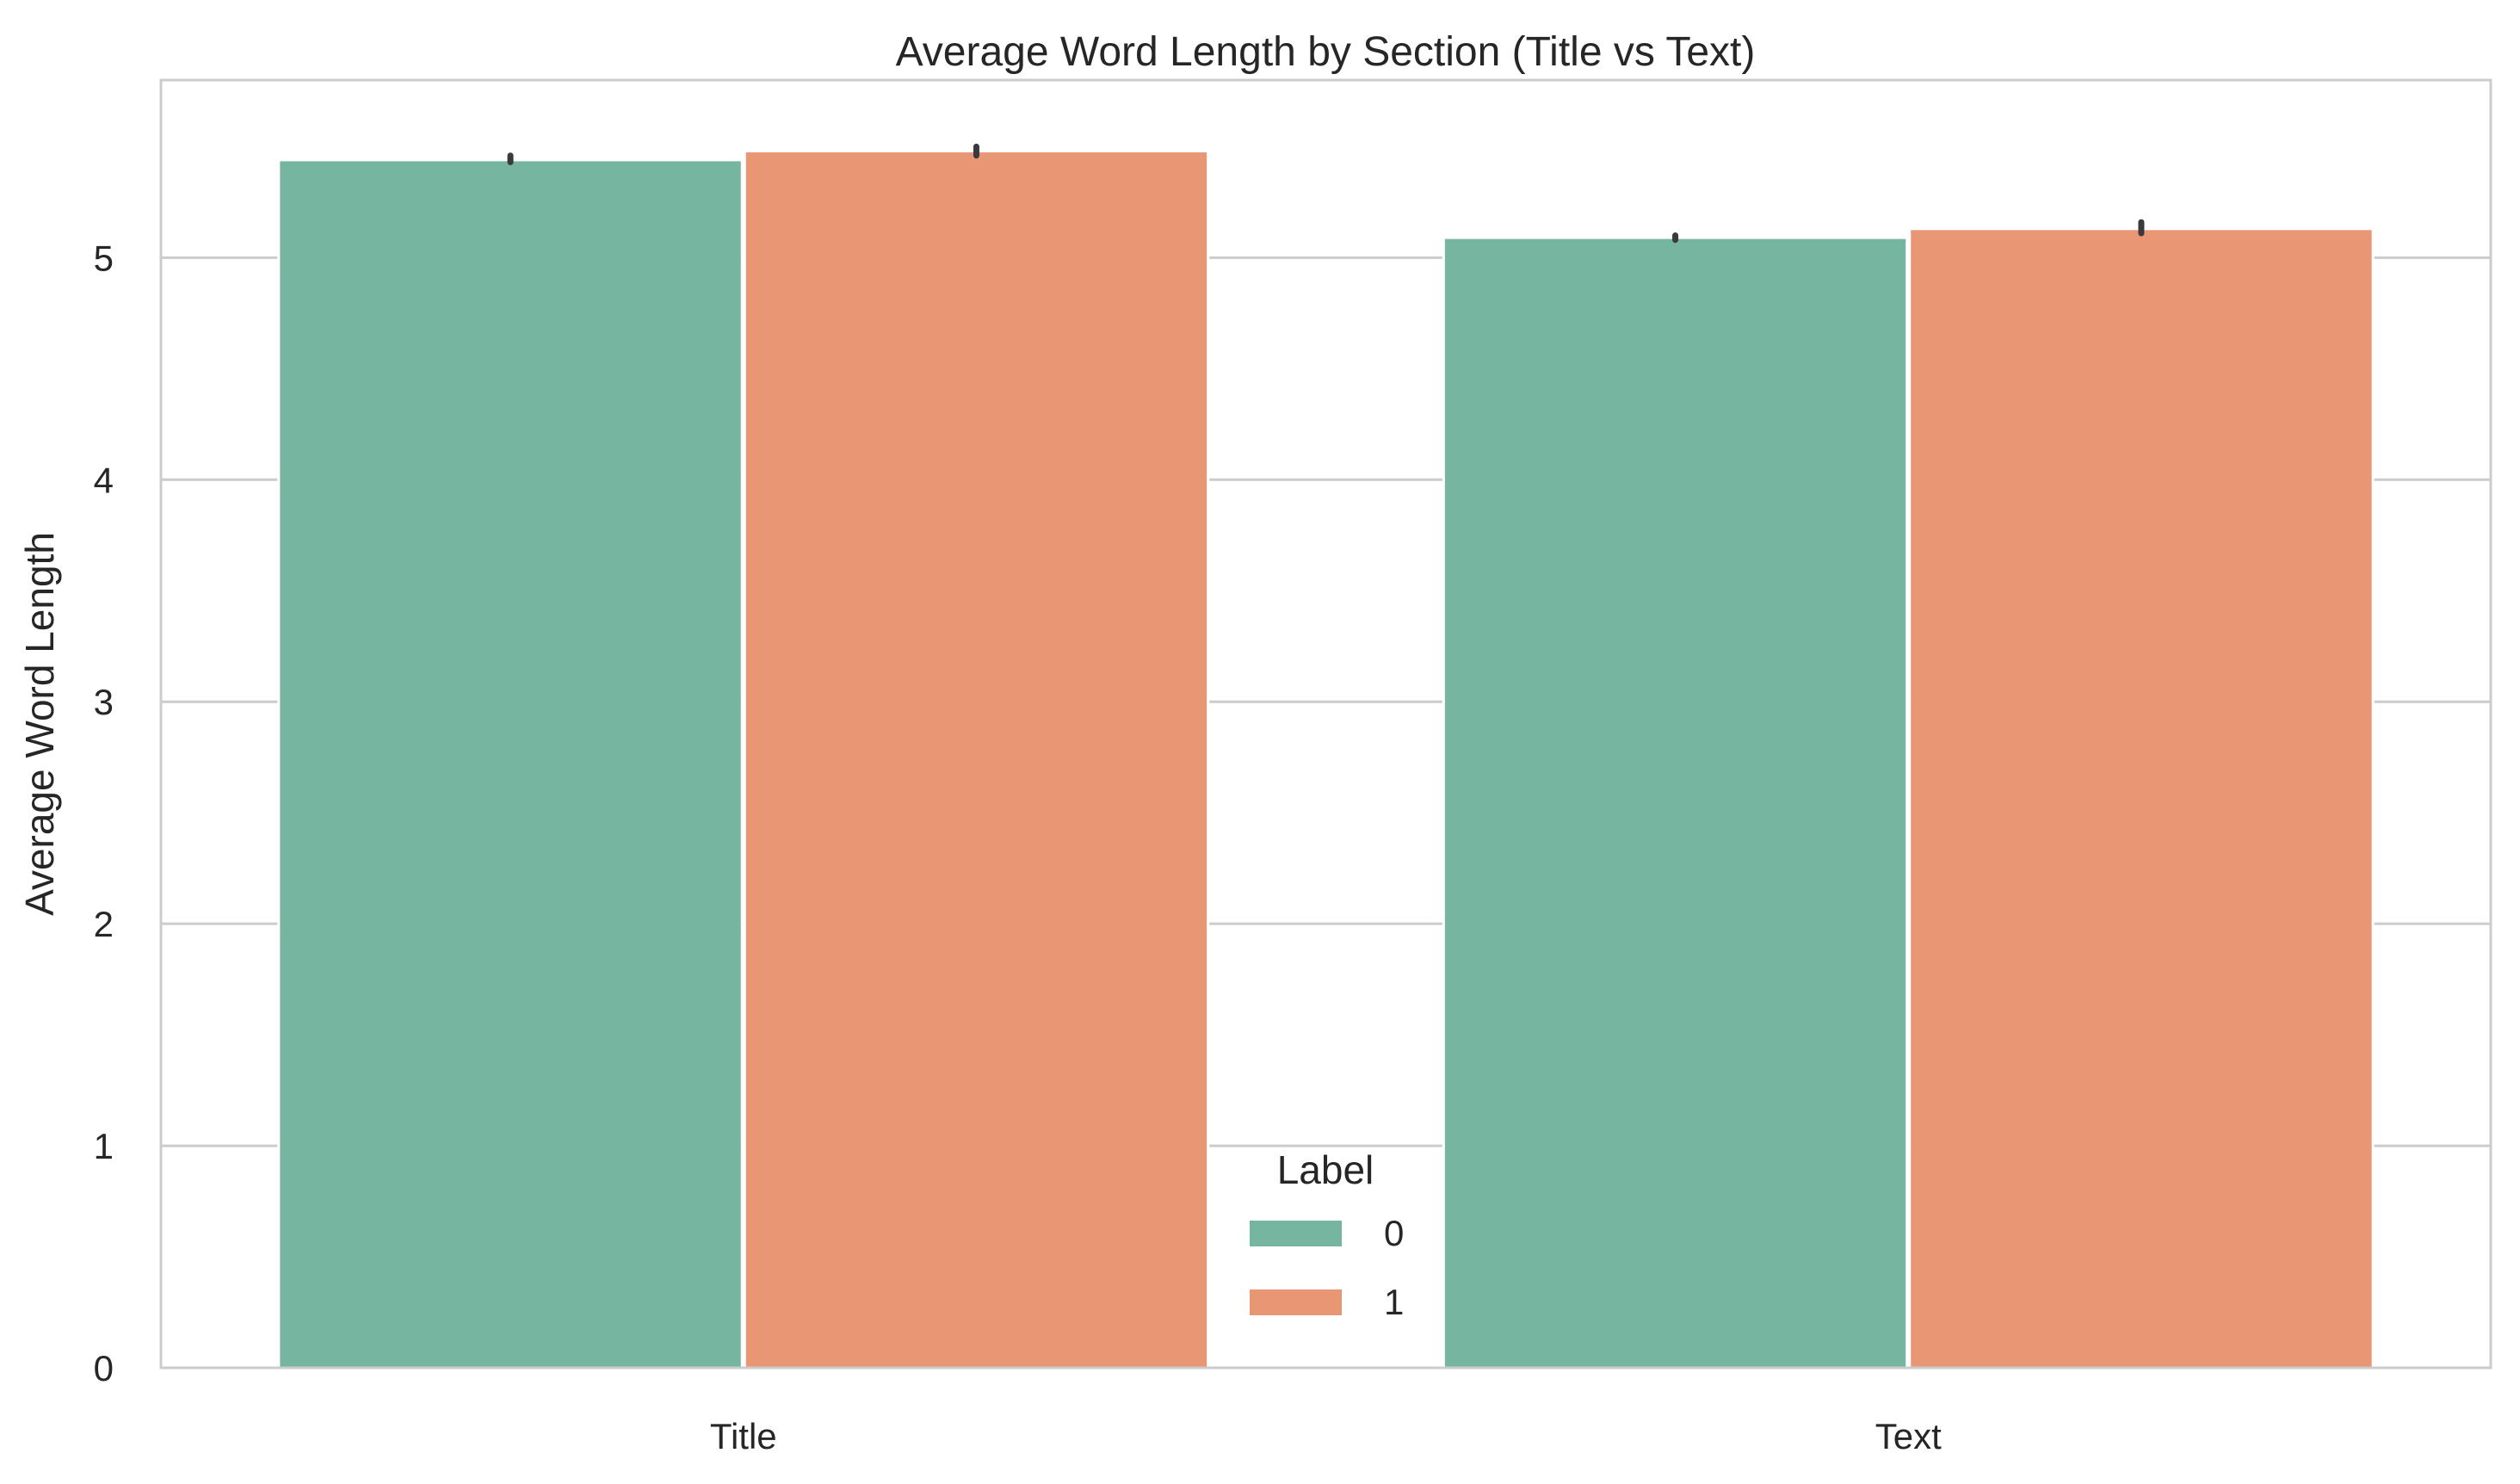 The width and height of the screenshot is (2520, 1484). I want to click on x-tick-label: Text, so click(1908, 1436).